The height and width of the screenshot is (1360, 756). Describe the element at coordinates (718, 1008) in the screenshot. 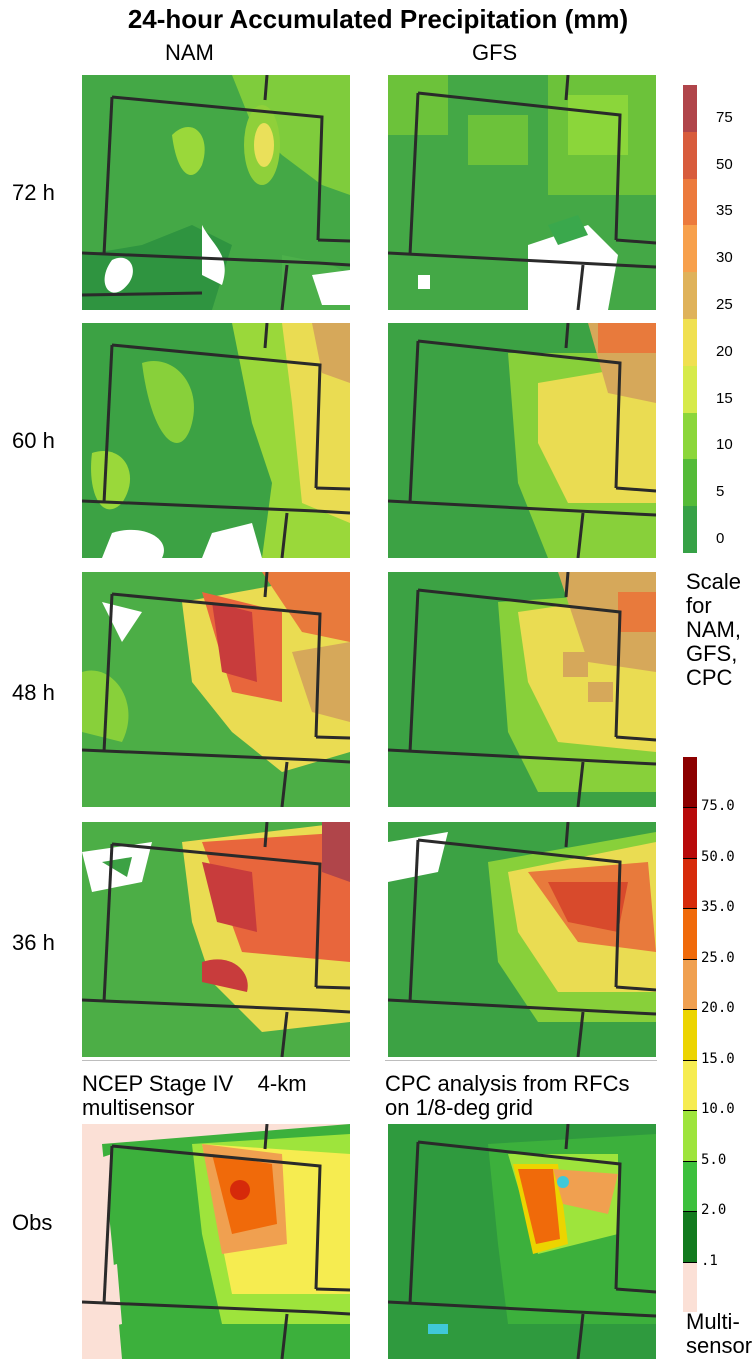

I see `scale2-tick-label: 20.0` at that location.